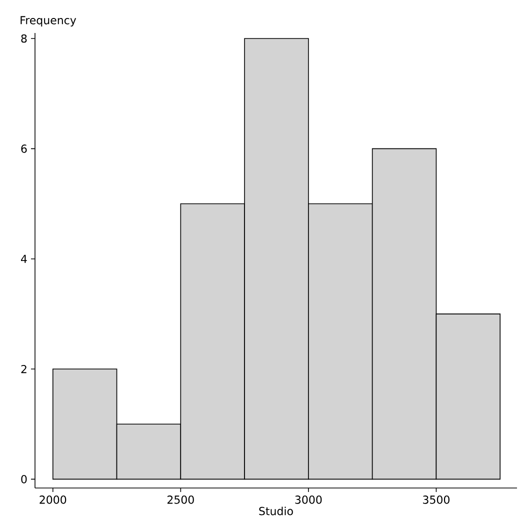 The image size is (519, 523). What do you see at coordinates (308, 500) in the screenshot?
I see `x-tick-label: 3000` at bounding box center [308, 500].